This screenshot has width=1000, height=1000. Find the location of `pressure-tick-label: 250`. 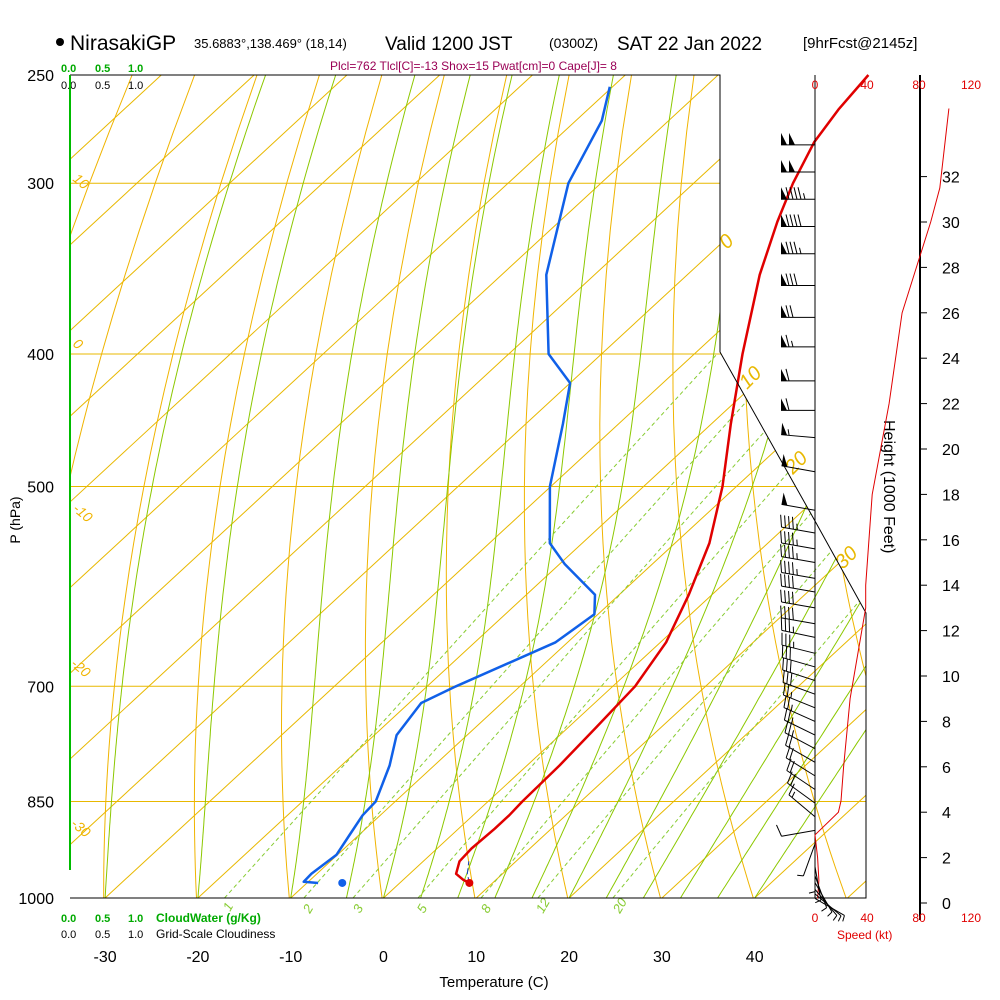

pressure-tick-label: 250 is located at coordinates (40, 76).